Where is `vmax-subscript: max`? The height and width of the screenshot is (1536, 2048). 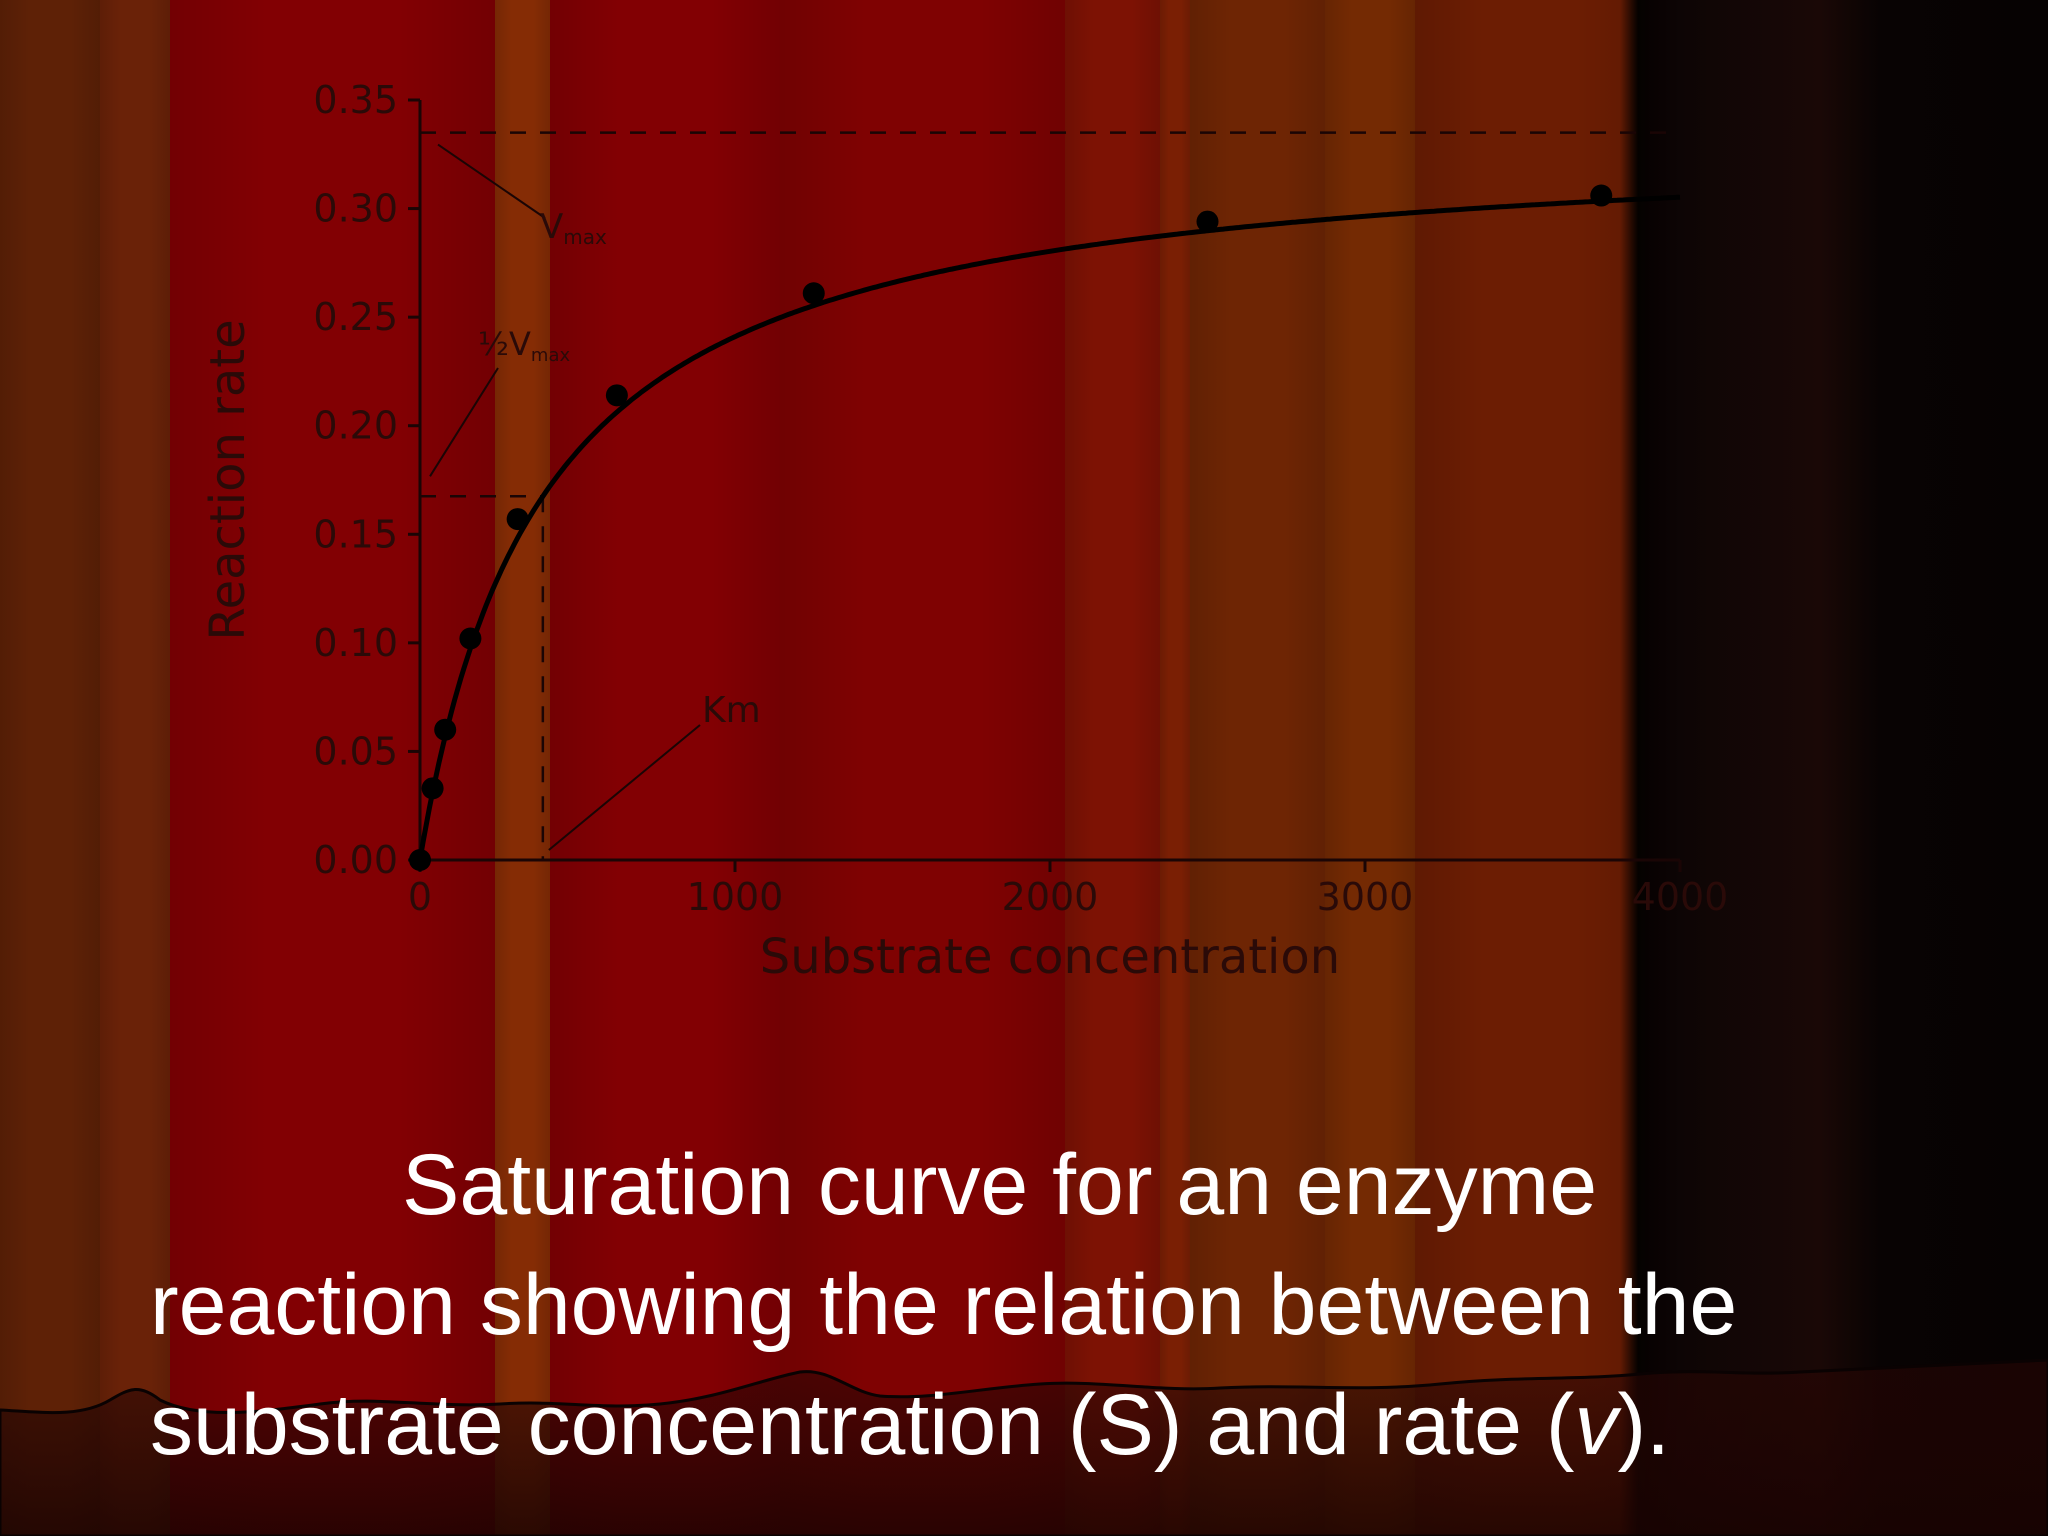 vmax-subscript: max is located at coordinates (585, 237).